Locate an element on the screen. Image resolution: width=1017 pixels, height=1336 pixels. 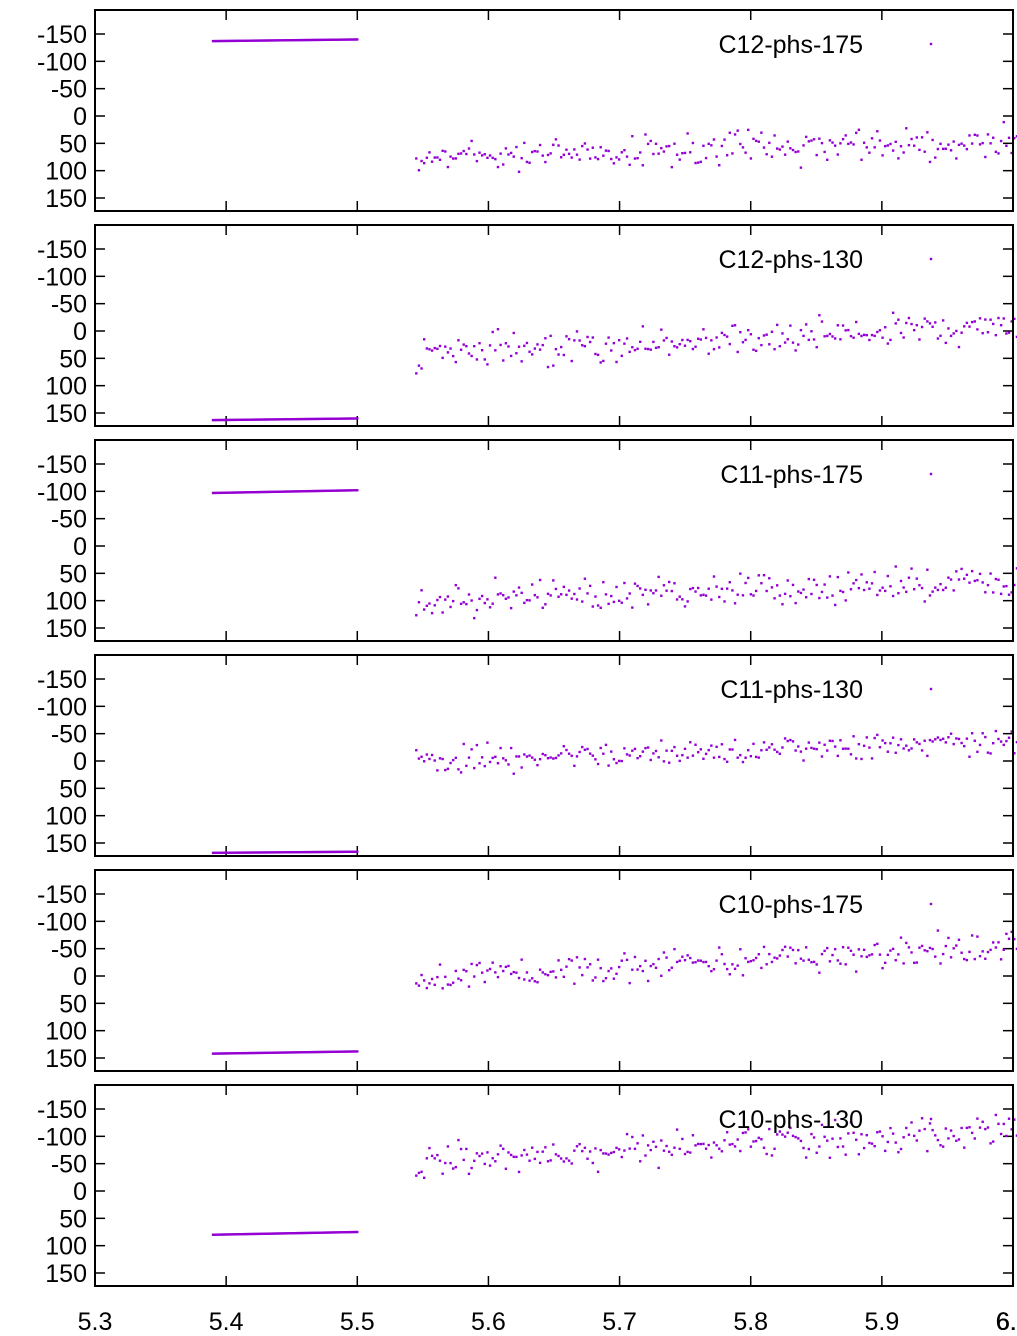
x-tick-label: 5.3 is located at coordinates (95, 1322).